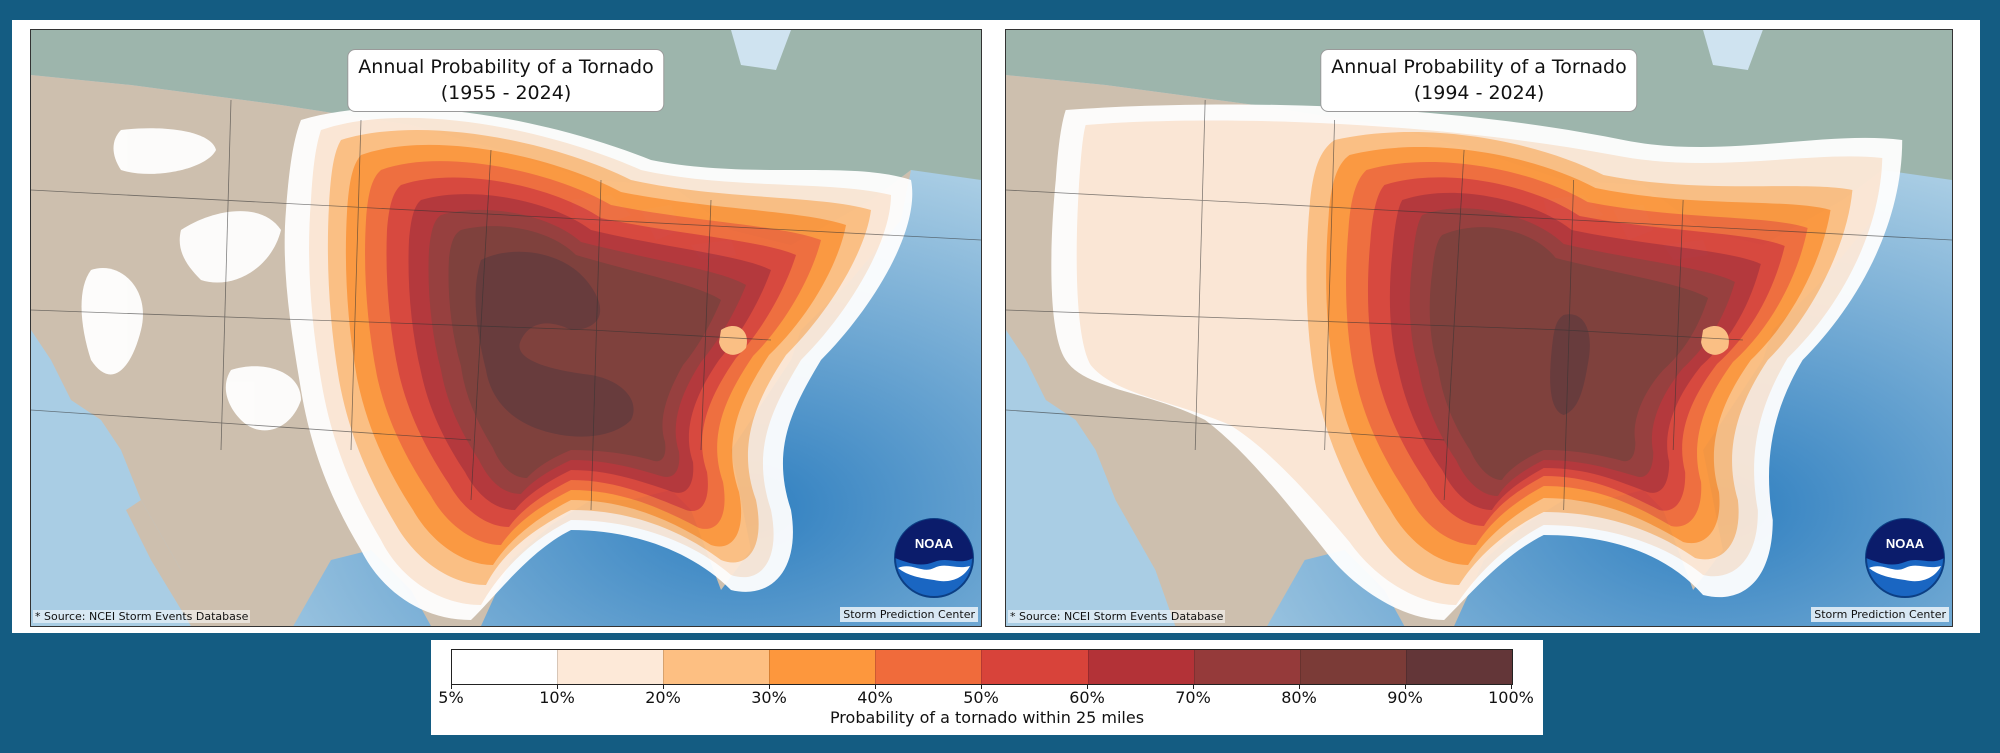 The height and width of the screenshot is (753, 2000). Describe the element at coordinates (987, 717) in the screenshot. I see `legend-caption: Probability of a tornado within 25 miles` at that location.